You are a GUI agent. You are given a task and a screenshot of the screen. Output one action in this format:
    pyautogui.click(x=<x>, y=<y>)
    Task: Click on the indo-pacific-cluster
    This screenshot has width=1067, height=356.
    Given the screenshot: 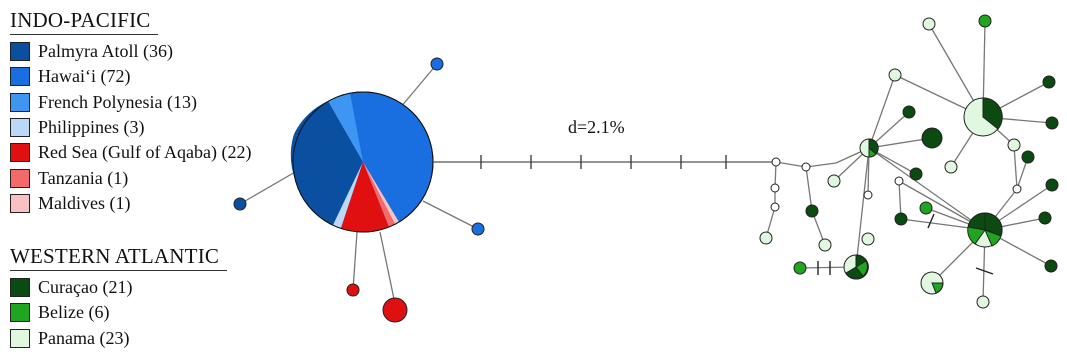 What is the action you would take?
    pyautogui.click(x=359, y=181)
    